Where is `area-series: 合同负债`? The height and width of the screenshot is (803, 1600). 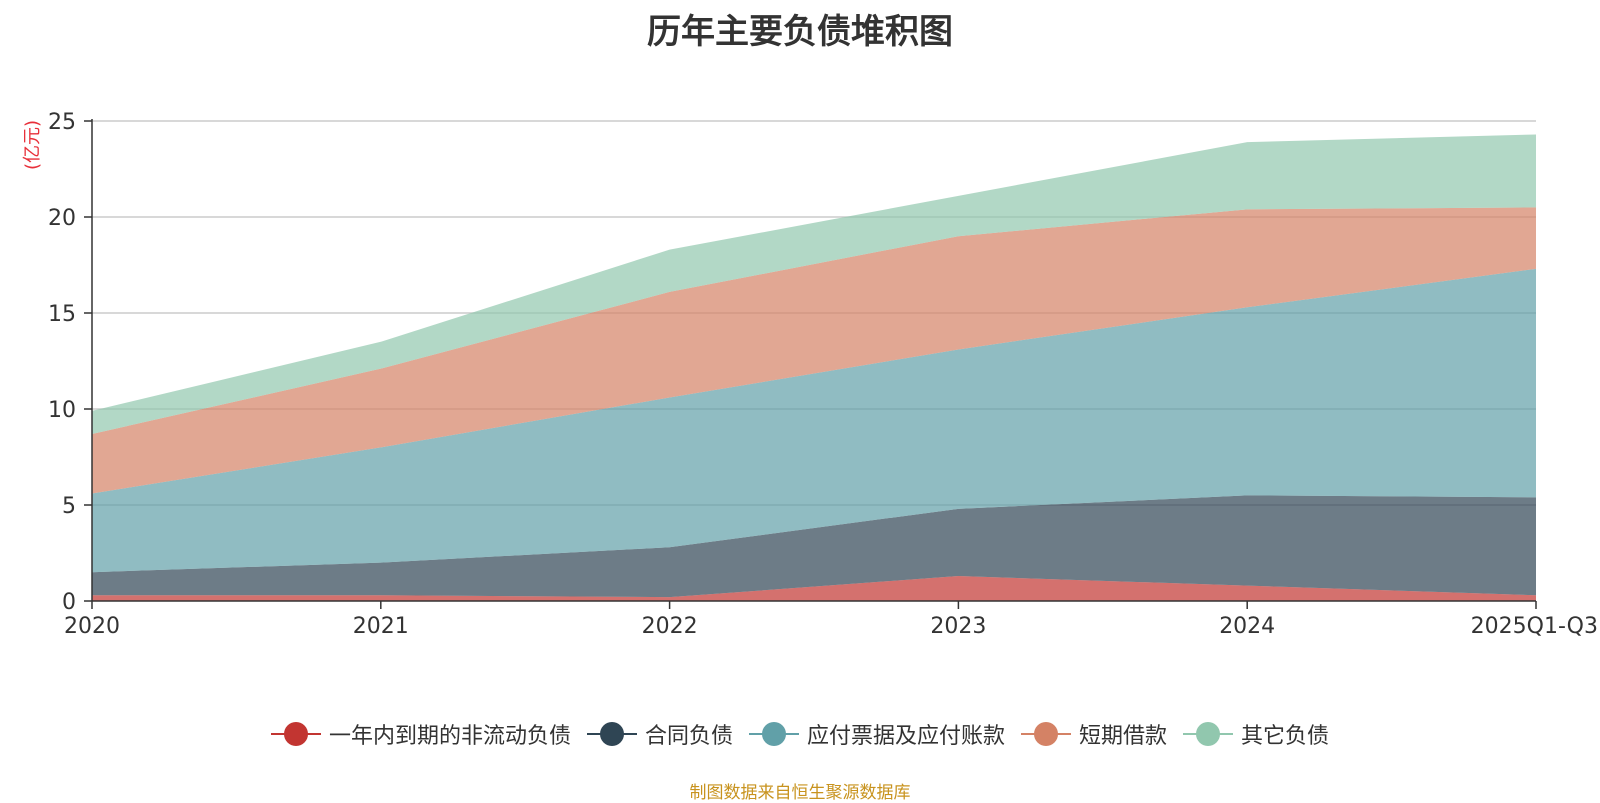 area-series: 合同负债 is located at coordinates (814, 546).